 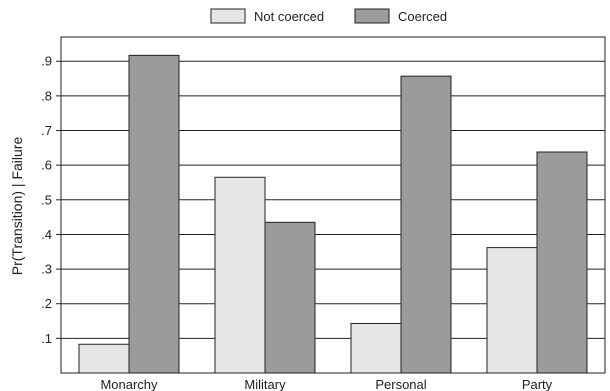 What do you see at coordinates (290, 297) in the screenshot?
I see `bar-coerced-military` at bounding box center [290, 297].